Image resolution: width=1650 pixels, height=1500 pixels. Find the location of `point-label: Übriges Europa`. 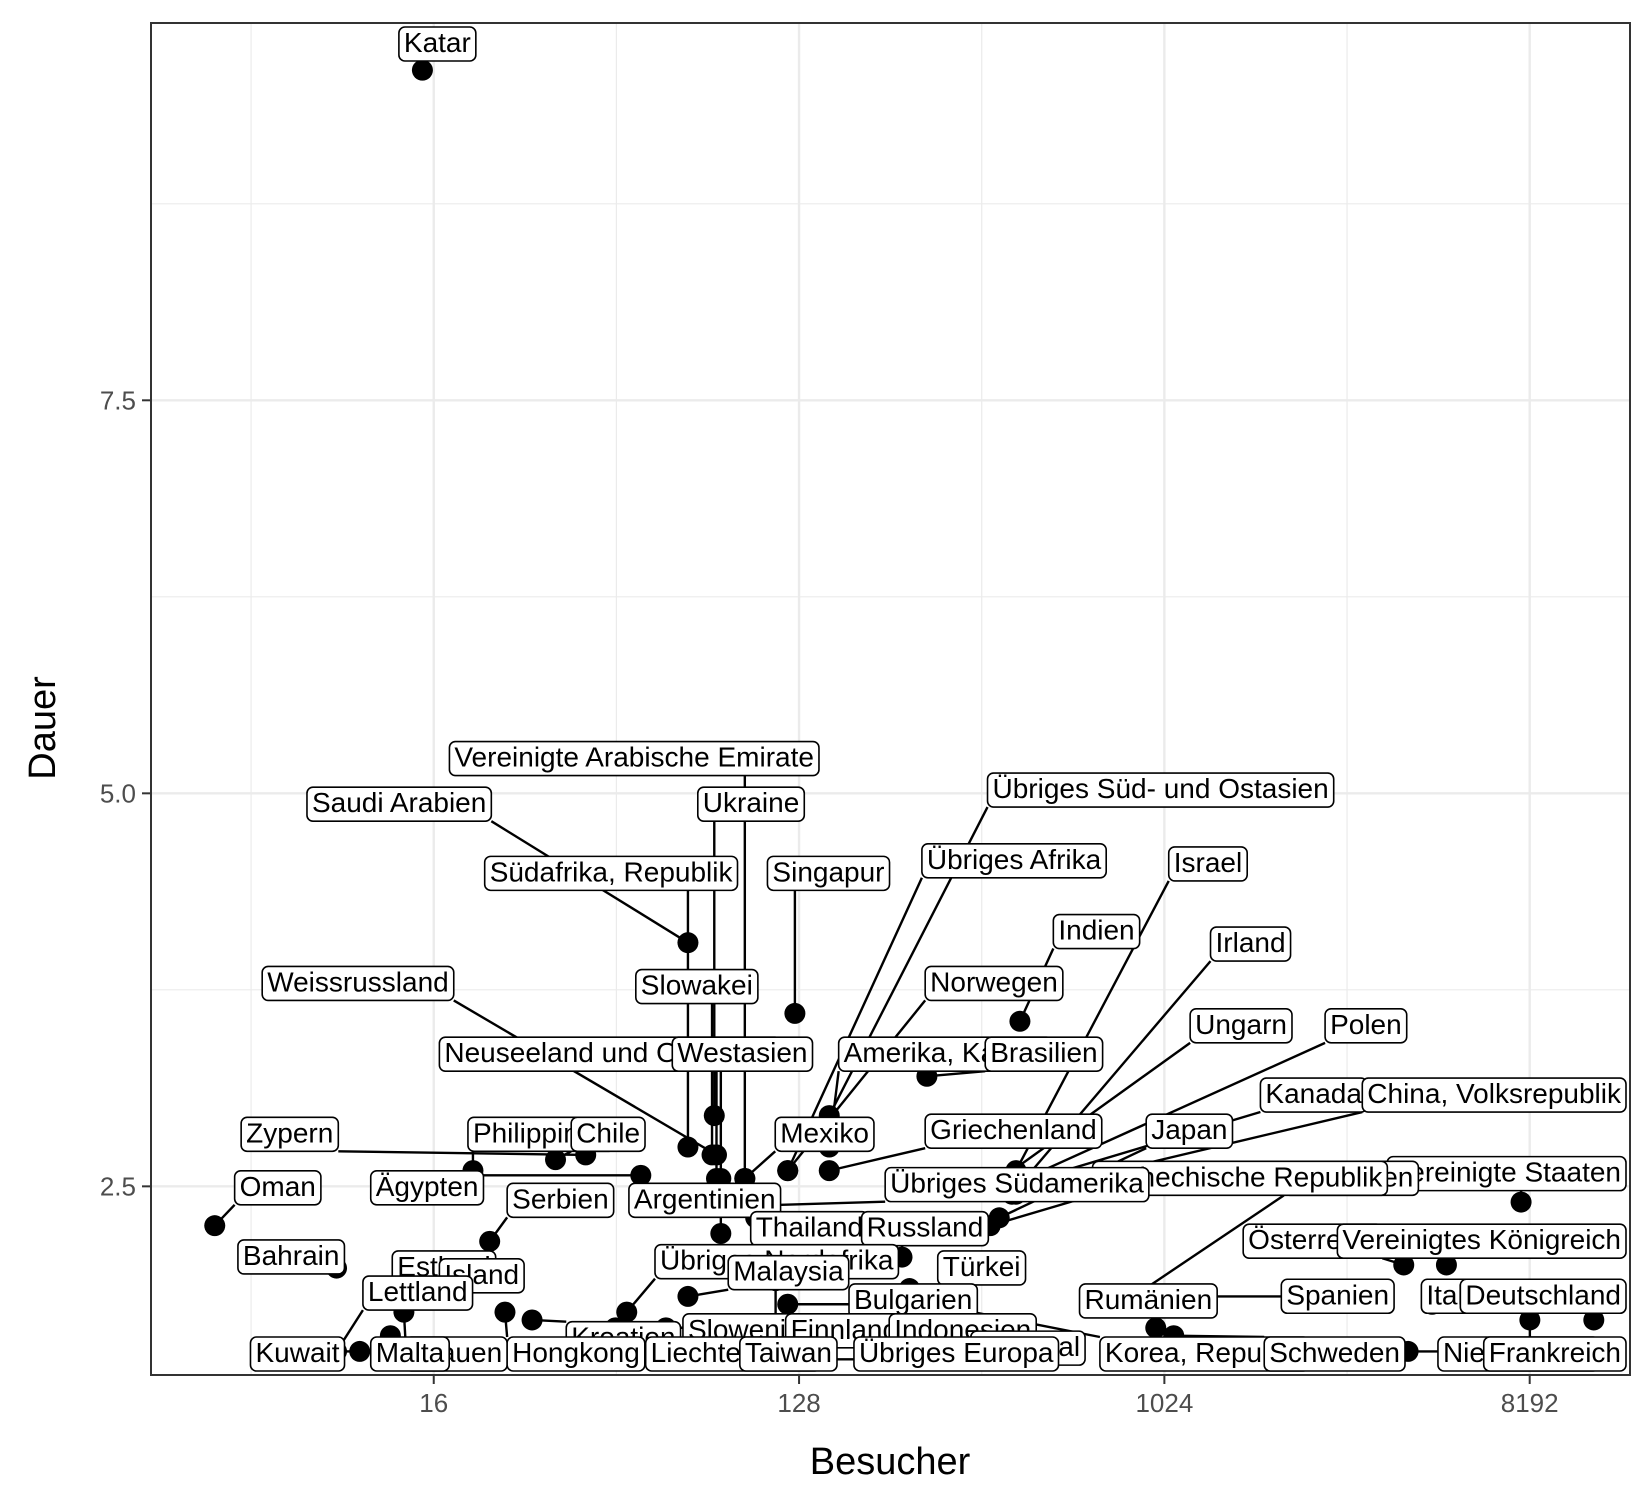

point-label: Übriges Europa is located at coordinates (956, 1354).